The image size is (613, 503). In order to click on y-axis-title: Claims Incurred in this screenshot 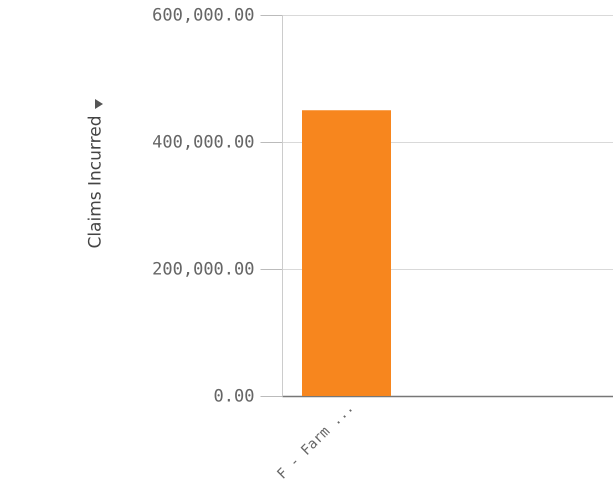, I will do `click(96, 182)`.